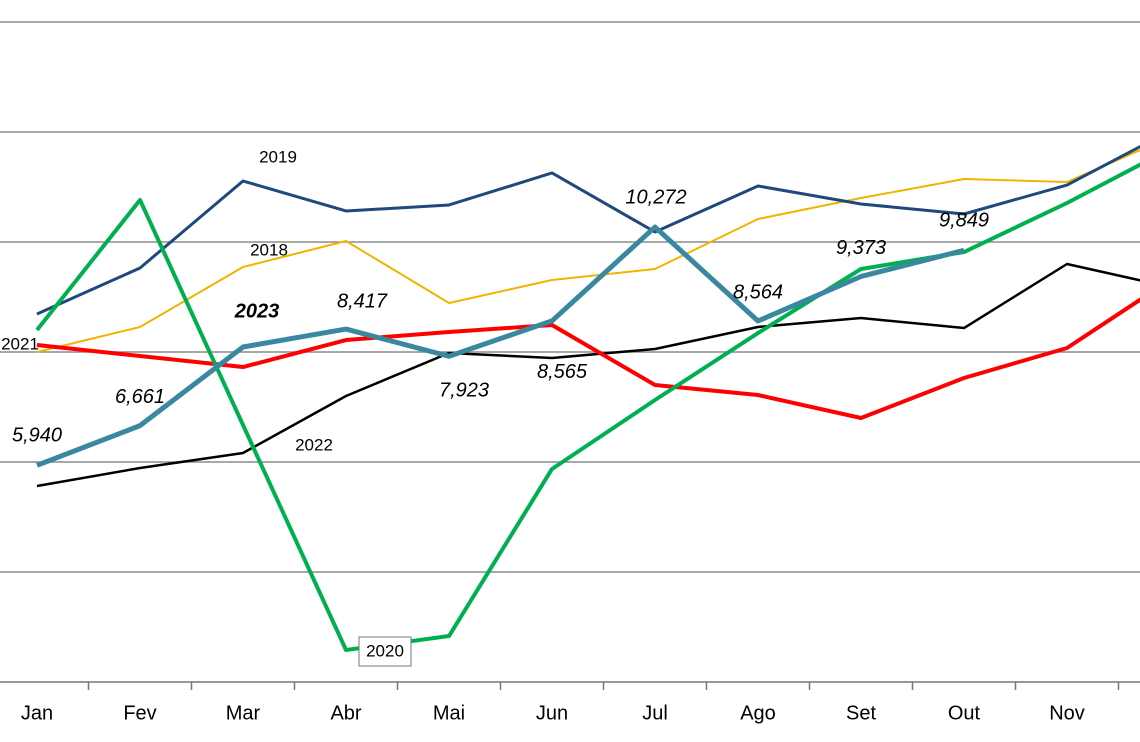 The height and width of the screenshot is (742, 1140). Describe the element at coordinates (20, 343) in the screenshot. I see `series-label: 2021` at that location.